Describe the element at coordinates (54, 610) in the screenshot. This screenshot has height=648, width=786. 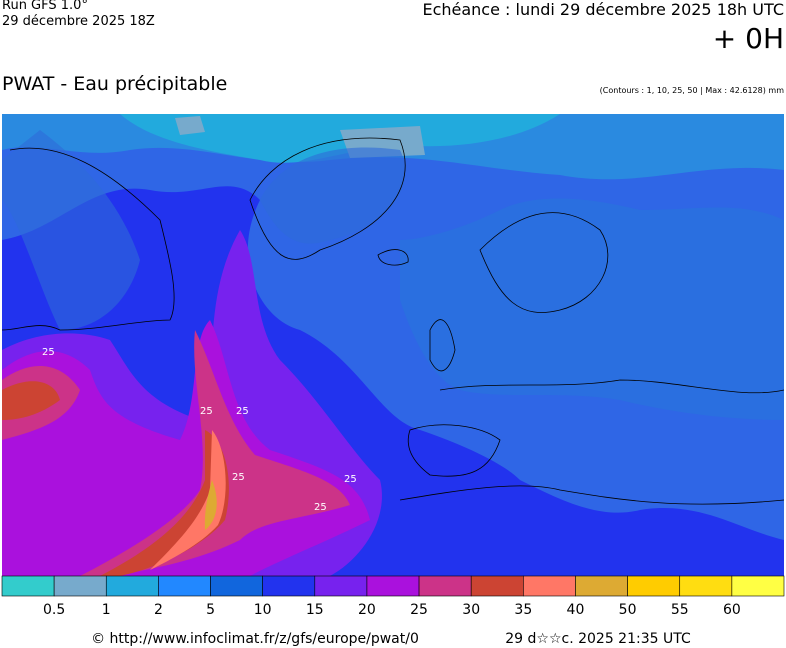
I see `legend-label: 0.5` at that location.